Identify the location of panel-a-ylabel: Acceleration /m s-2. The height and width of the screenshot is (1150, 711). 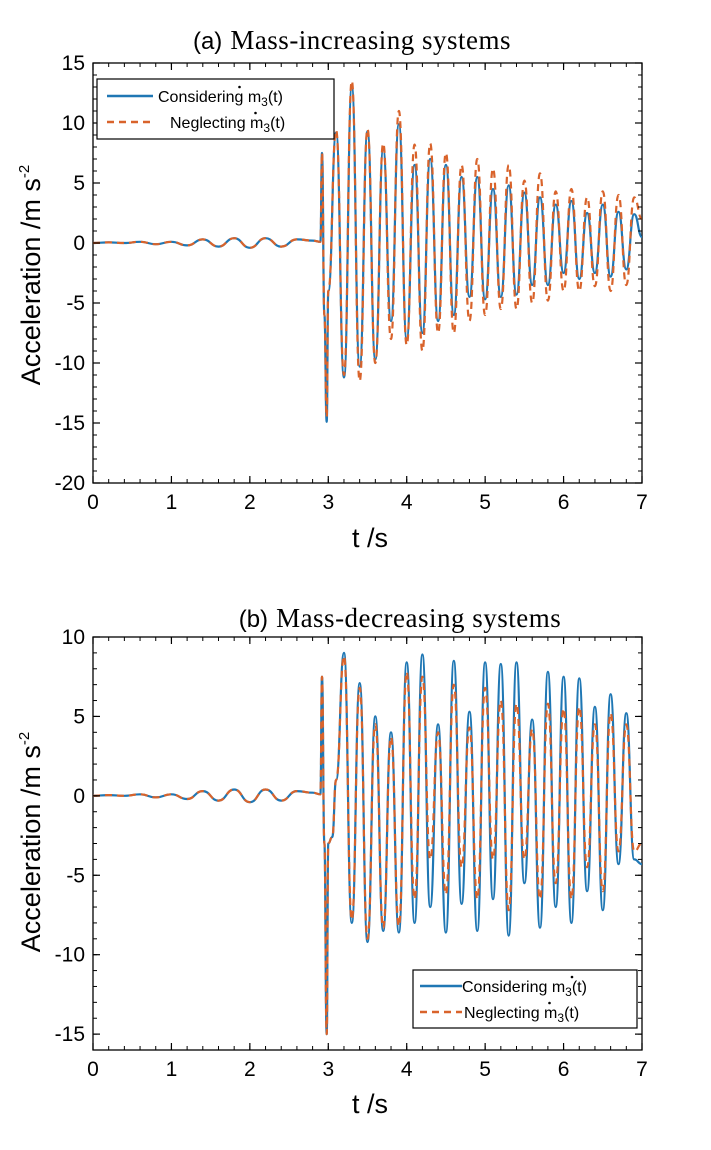
(31, 275).